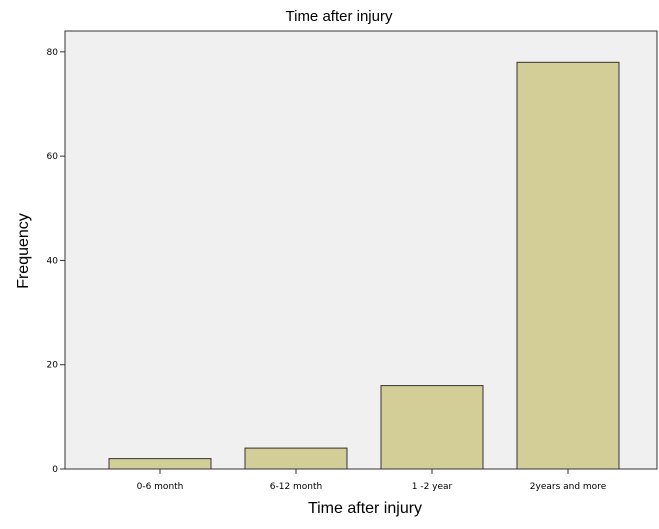  Describe the element at coordinates (568, 487) in the screenshot. I see `x-tick-label: 2years and more` at that location.